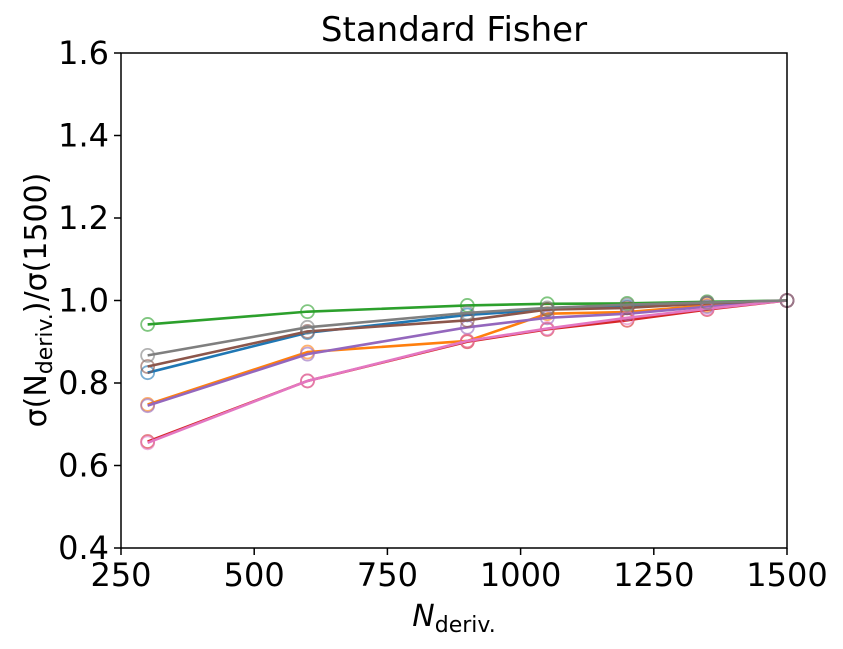 This screenshot has width=843, height=649. I want to click on y-axis-label: σ(Nderiv.)/σ(1500), so click(38, 300).